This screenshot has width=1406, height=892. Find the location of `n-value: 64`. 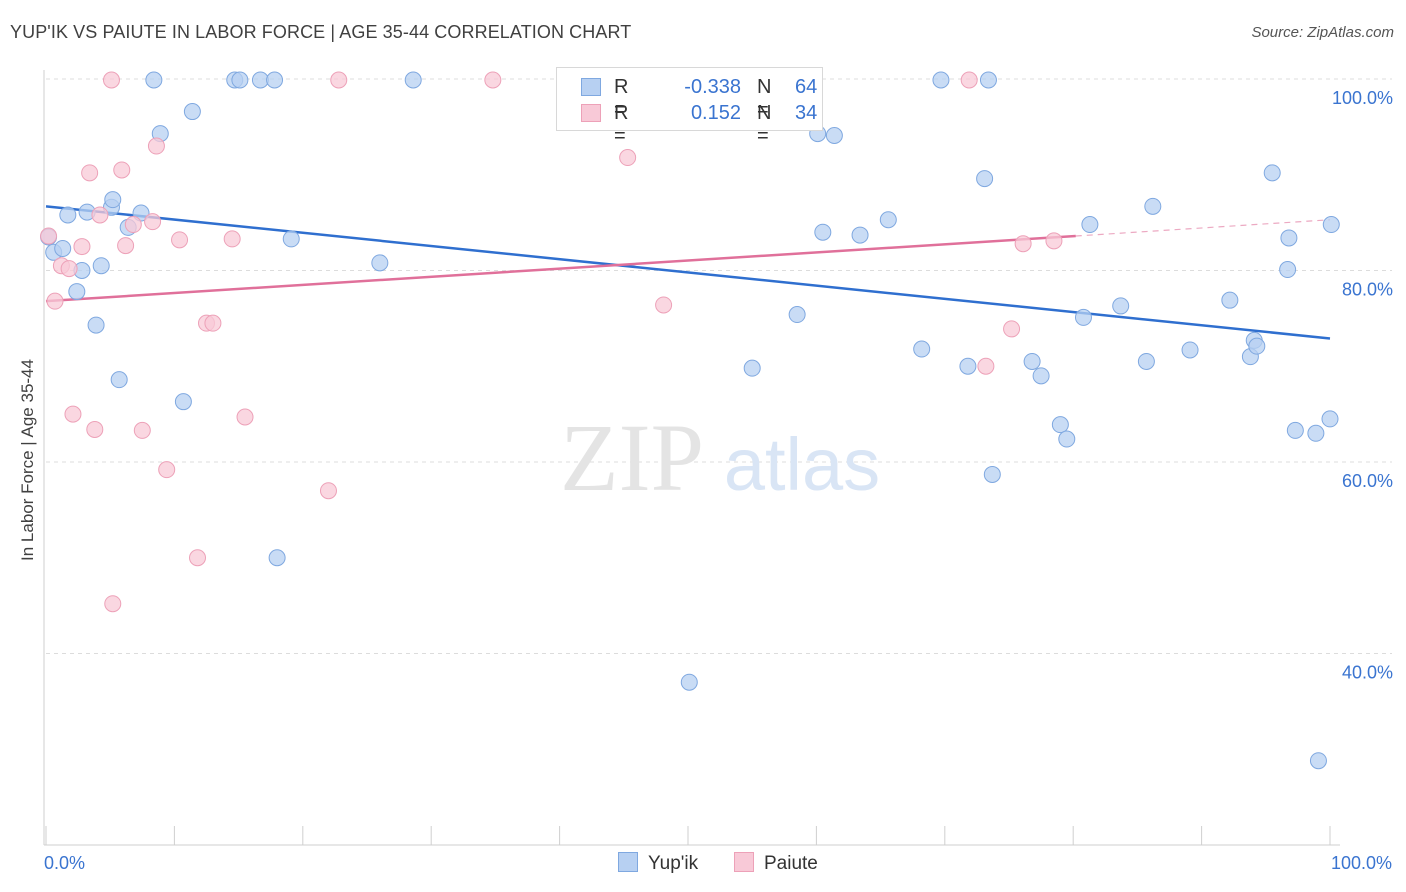

n-value: 64 is located at coordinates (806, 87).